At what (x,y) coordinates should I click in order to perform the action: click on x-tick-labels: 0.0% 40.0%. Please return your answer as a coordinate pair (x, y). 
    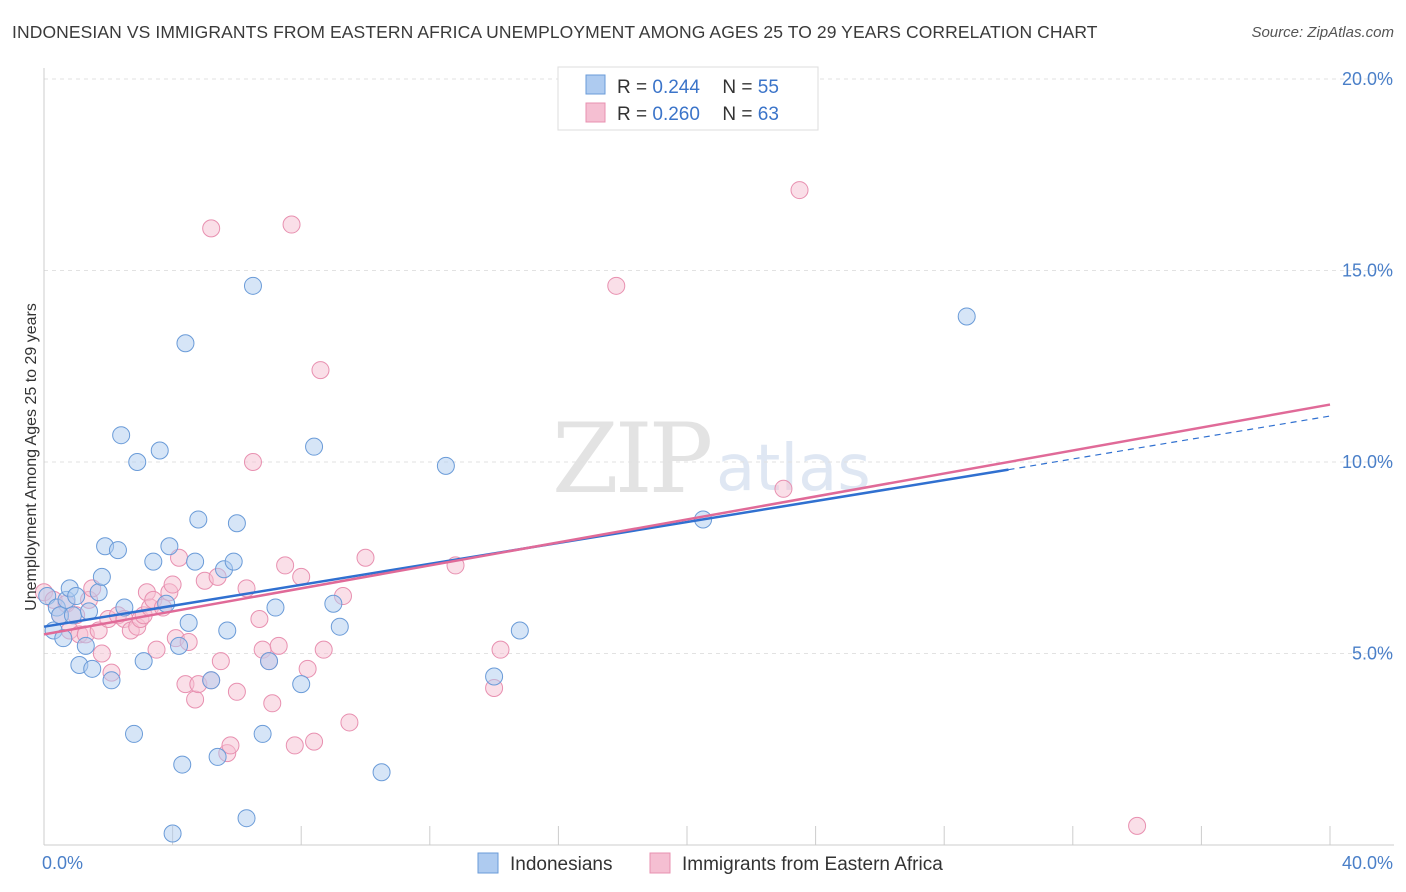
    Looking at the image, I should click on (717, 863).